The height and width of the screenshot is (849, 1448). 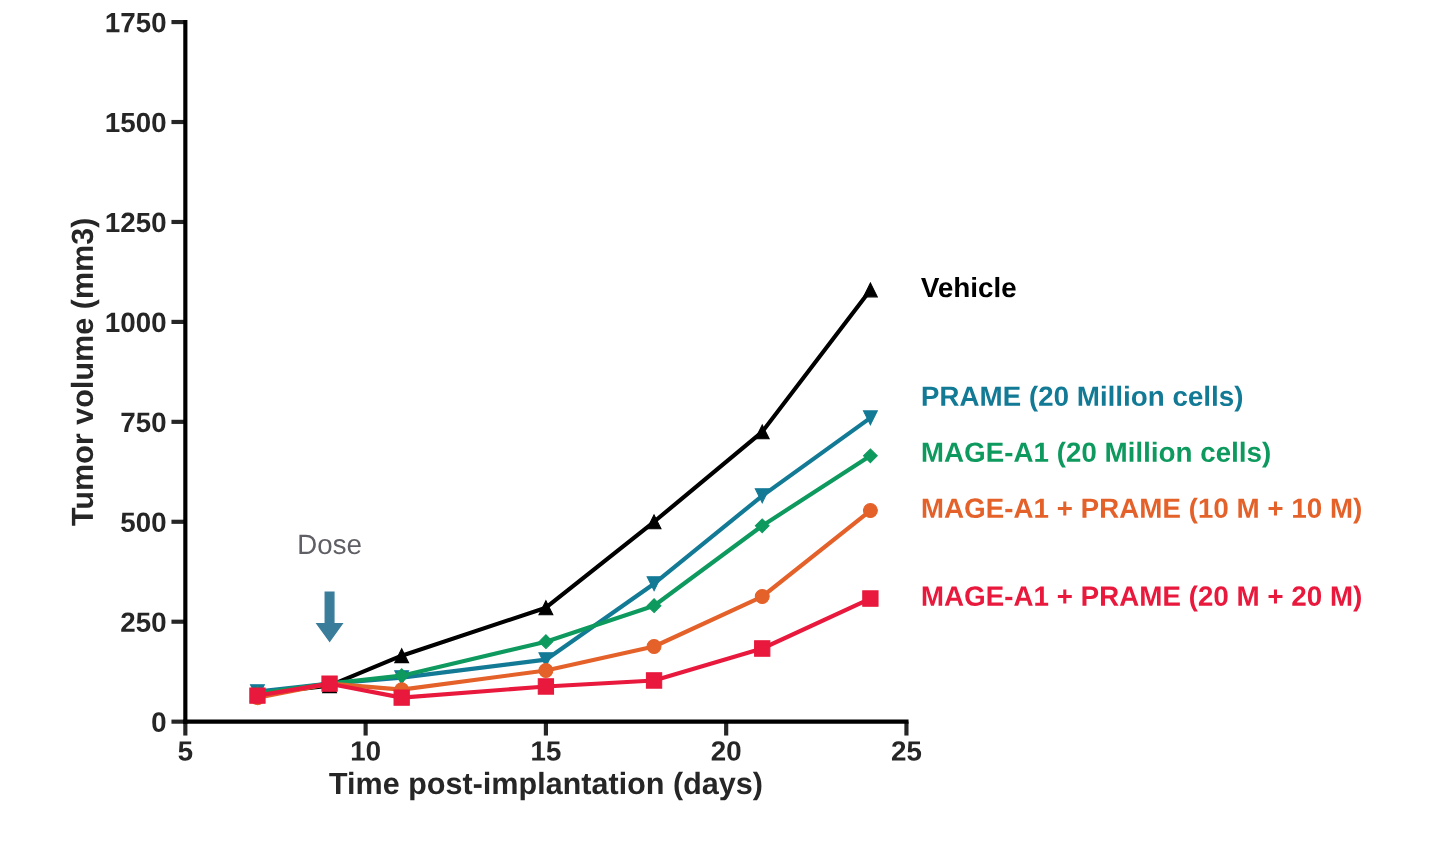 What do you see at coordinates (1082, 398) in the screenshot?
I see `series-label: PRAME (20 Million cells)` at bounding box center [1082, 398].